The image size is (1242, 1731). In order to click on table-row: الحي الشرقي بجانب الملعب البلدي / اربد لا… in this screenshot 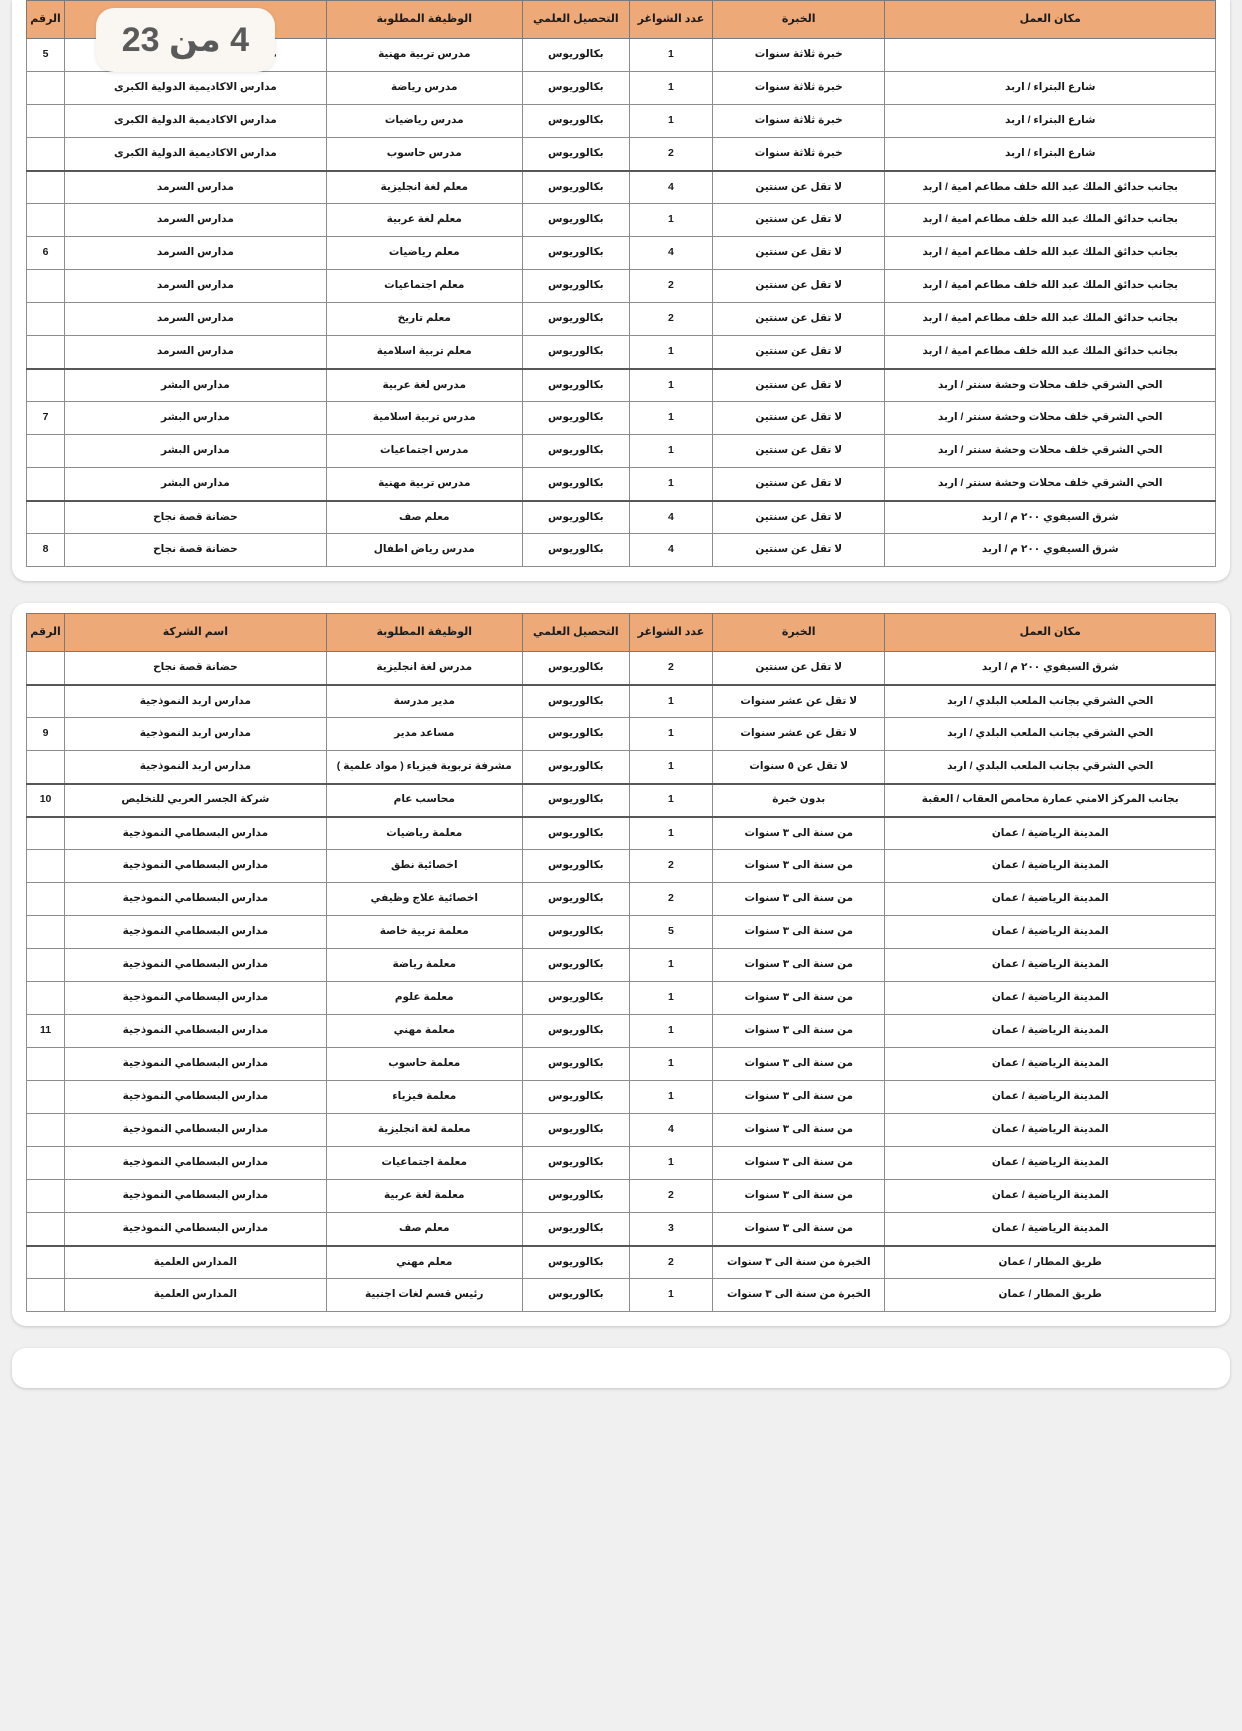, I will do `click(620, 734)`.